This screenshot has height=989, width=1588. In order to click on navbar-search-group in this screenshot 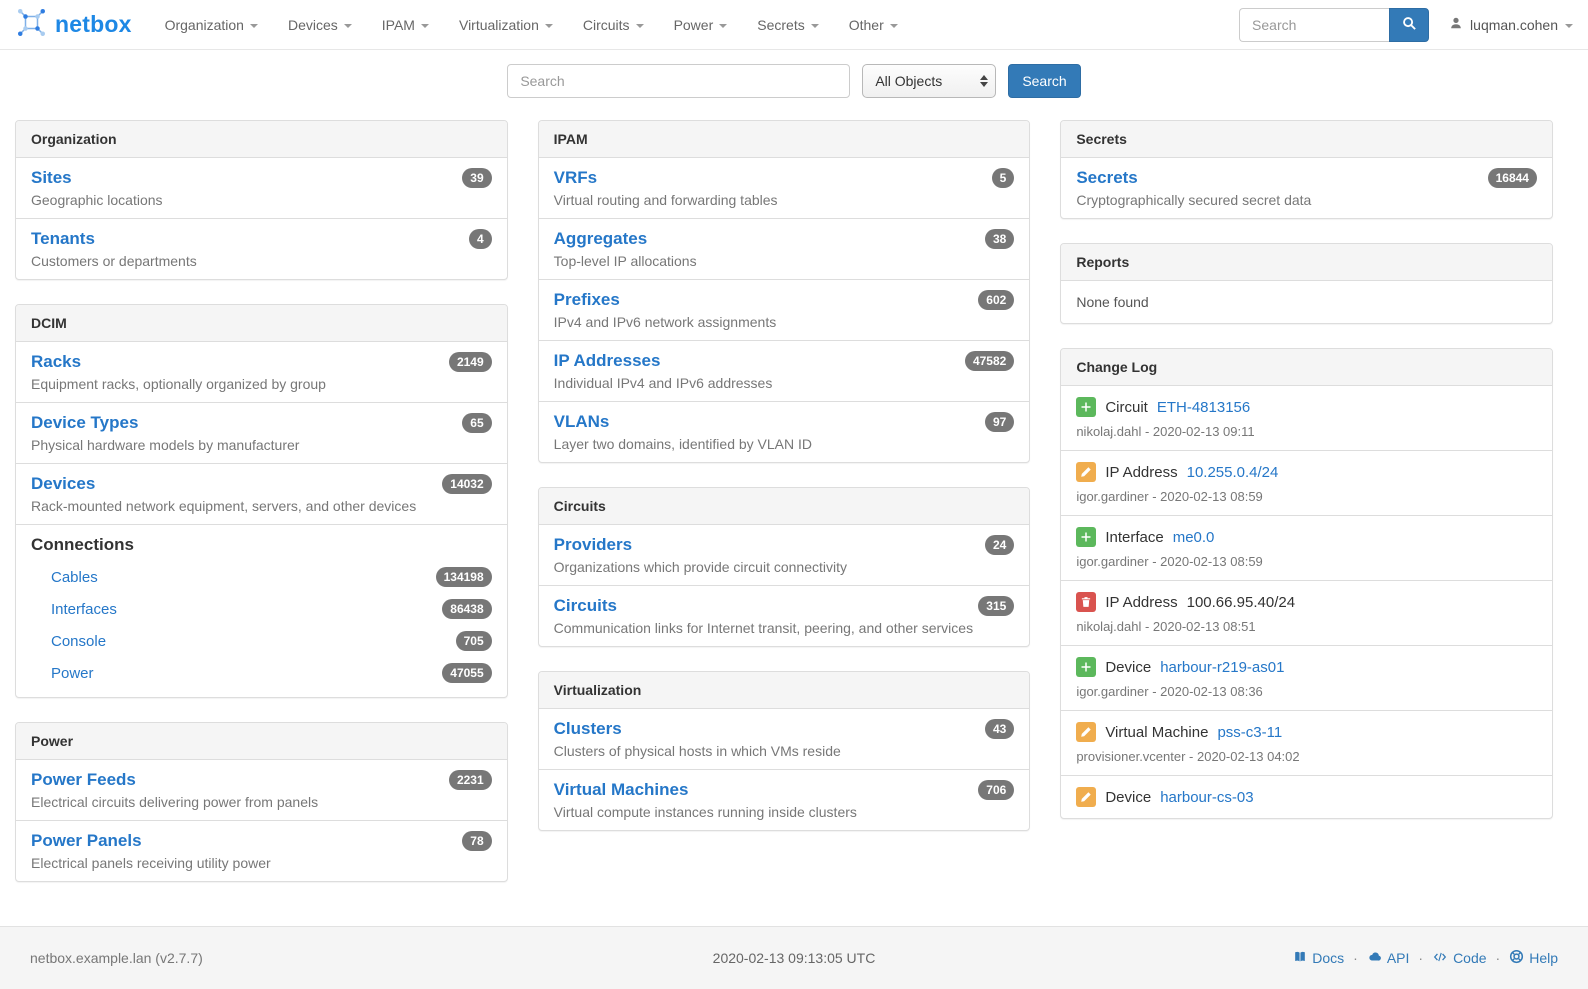, I will do `click(1334, 24)`.